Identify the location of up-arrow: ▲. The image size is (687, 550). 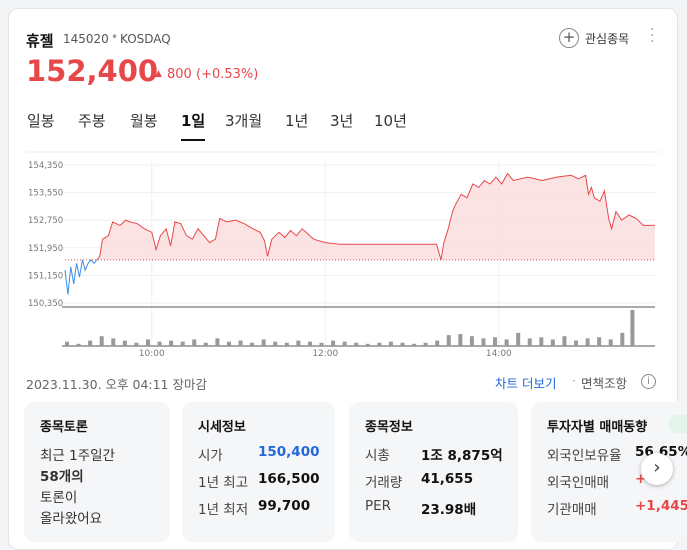
(158, 74).